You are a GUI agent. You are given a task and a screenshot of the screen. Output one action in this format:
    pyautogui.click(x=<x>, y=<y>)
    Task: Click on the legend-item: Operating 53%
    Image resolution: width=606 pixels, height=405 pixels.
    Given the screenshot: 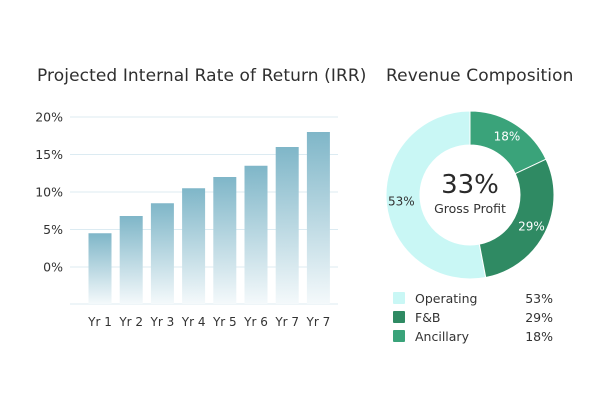 What is the action you would take?
    pyautogui.click(x=473, y=298)
    